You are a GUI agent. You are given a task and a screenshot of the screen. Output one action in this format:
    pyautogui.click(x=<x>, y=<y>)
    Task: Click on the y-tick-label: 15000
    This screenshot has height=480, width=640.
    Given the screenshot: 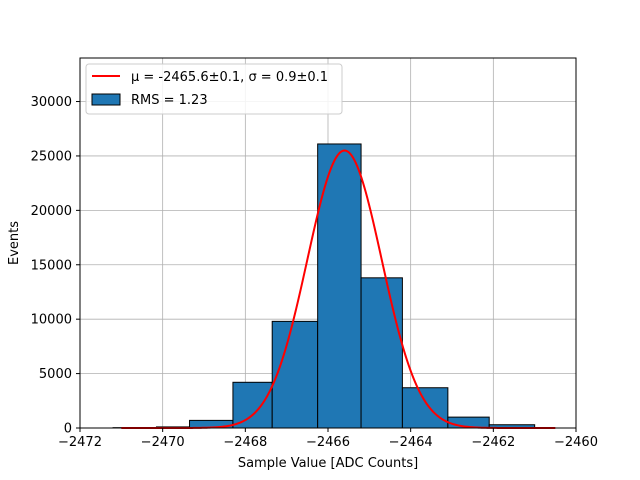 What is the action you would take?
    pyautogui.click(x=51, y=265)
    